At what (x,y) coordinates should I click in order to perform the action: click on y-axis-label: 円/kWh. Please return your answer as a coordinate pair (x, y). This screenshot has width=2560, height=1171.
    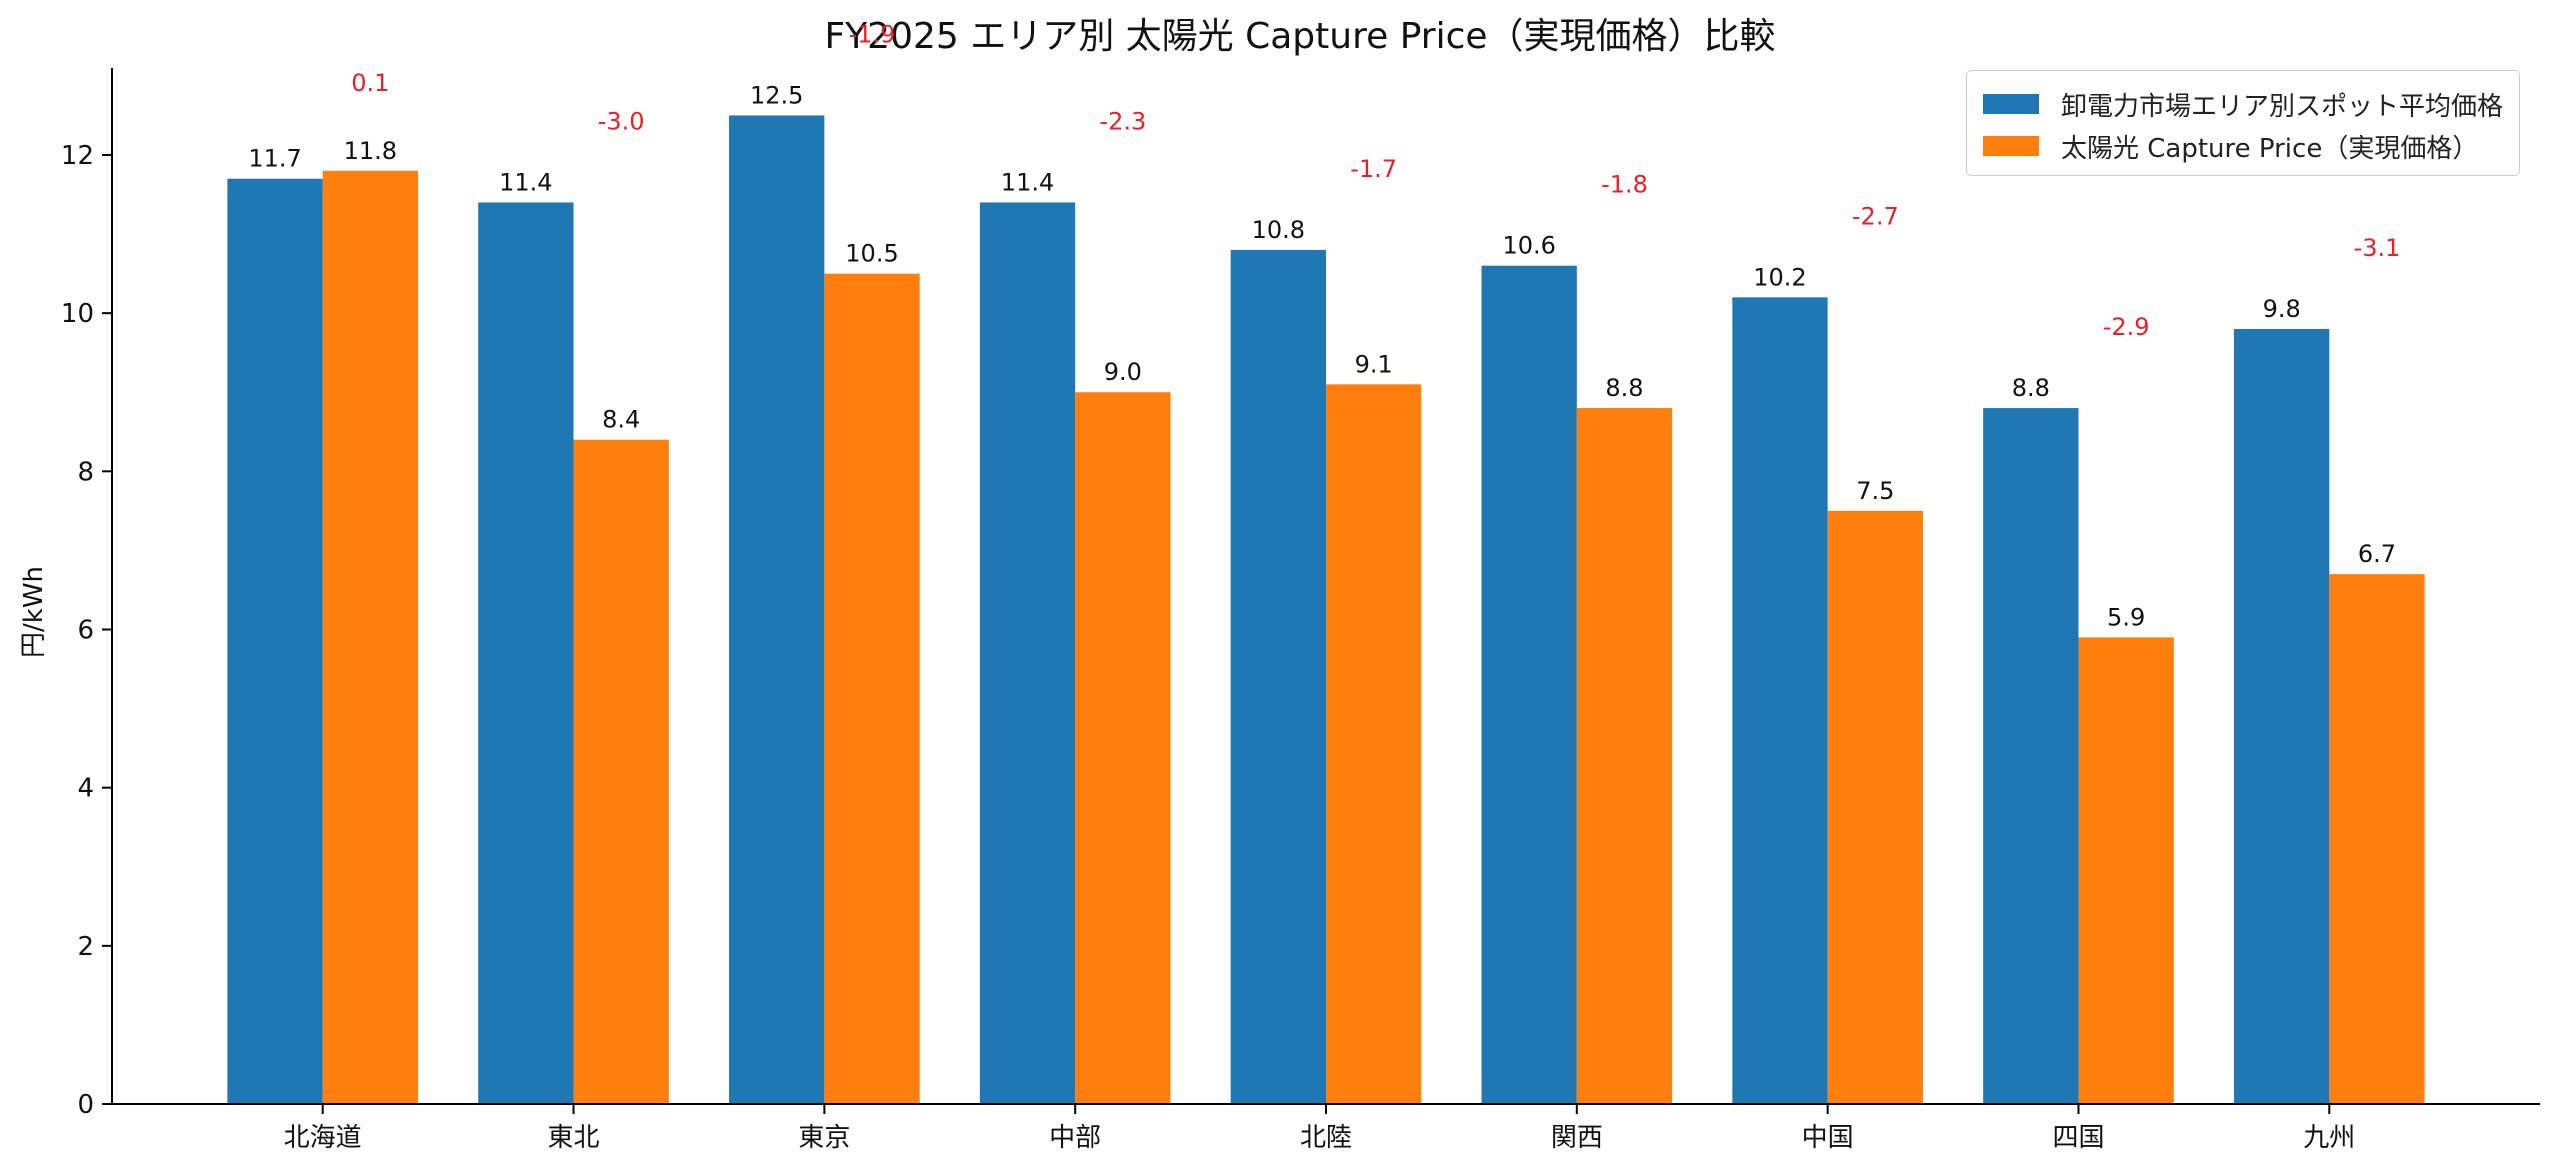
    Looking at the image, I should click on (34, 612).